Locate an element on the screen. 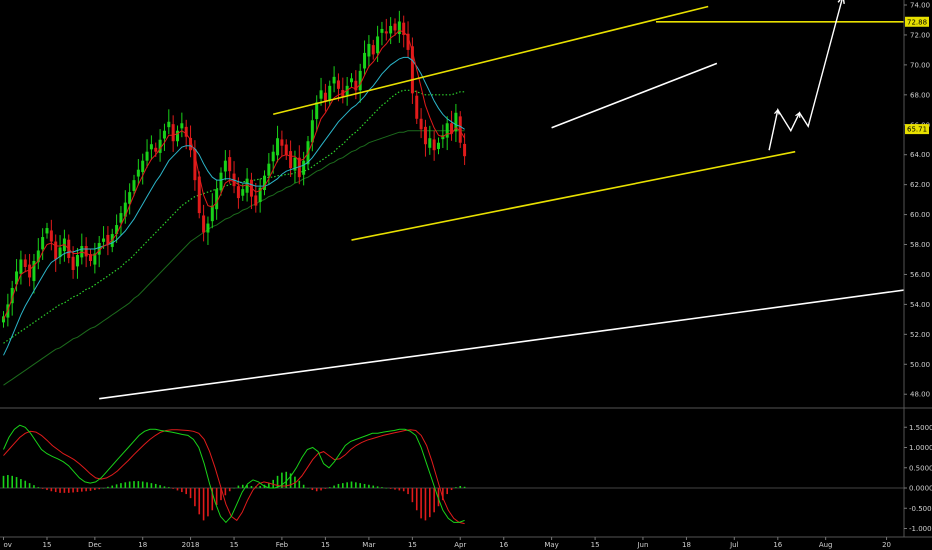 The image size is (932, 550). x-tick-label: 18 is located at coordinates (142, 545).